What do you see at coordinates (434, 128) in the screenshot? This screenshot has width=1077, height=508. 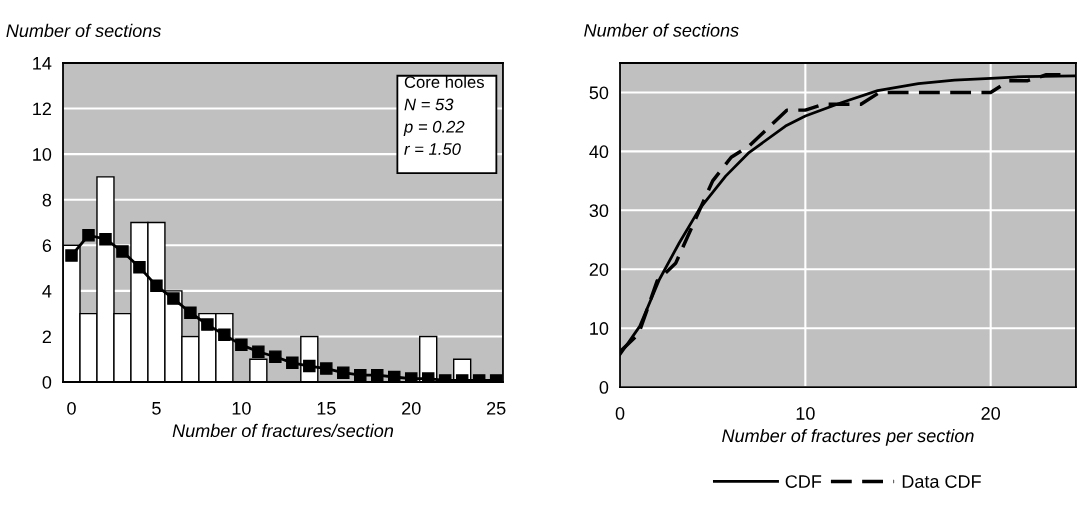 I see `annotation: p = 0.22` at bounding box center [434, 128].